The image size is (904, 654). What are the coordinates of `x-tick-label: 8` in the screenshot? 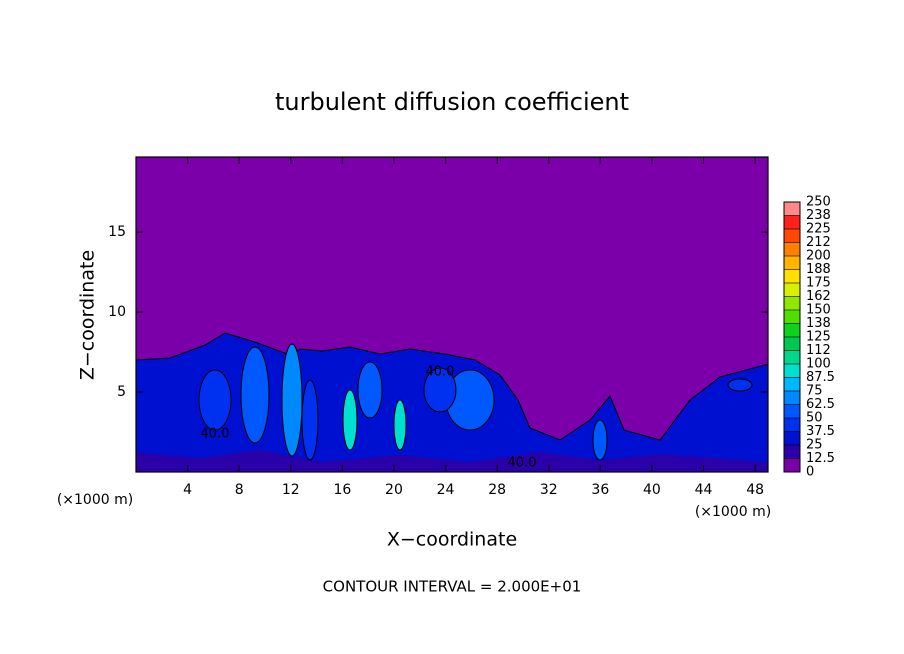 It's located at (239, 490).